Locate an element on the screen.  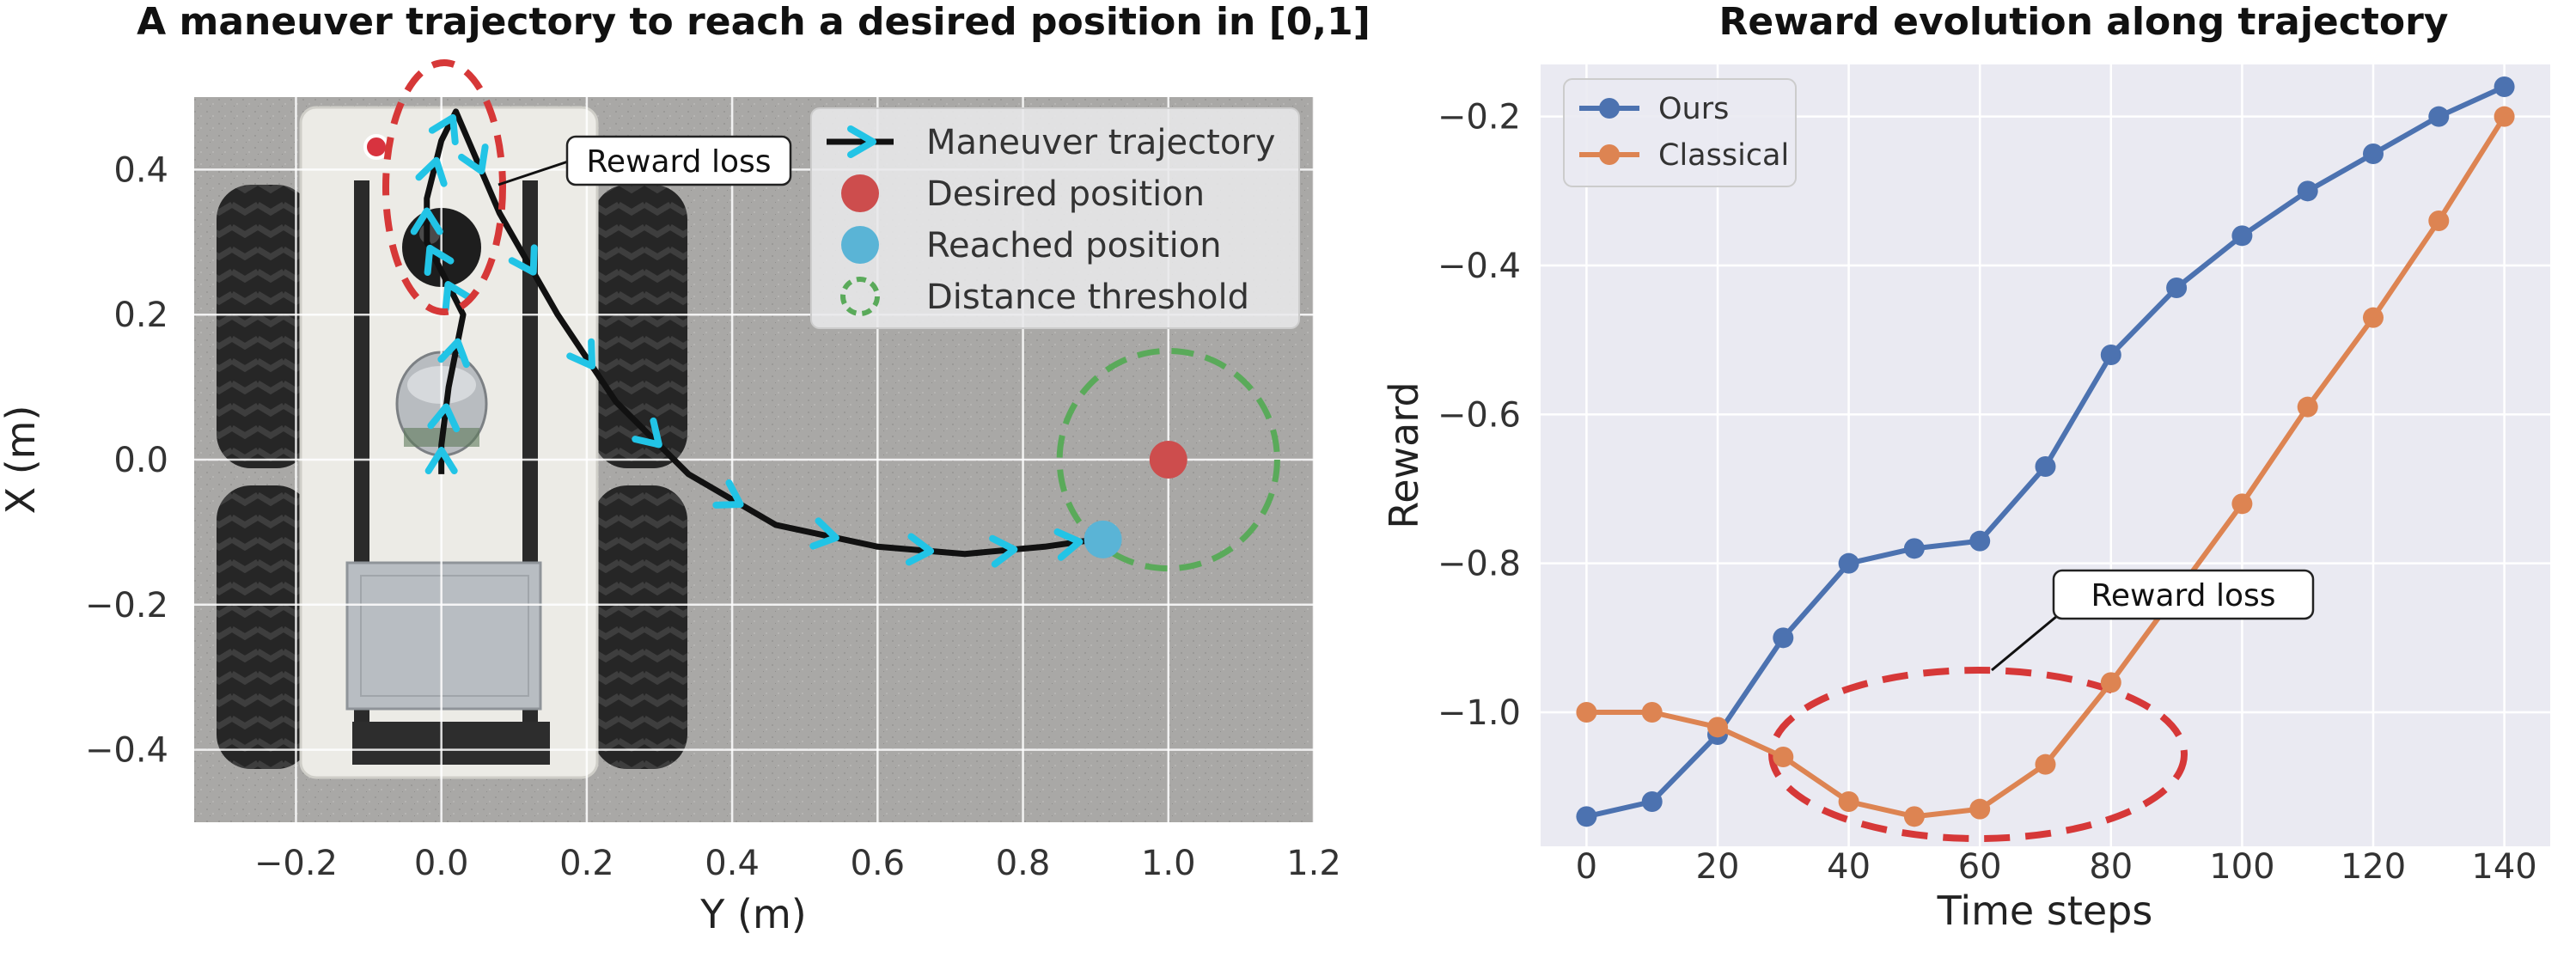
trajectory-x-tick-label: 0.2 is located at coordinates (586, 863).